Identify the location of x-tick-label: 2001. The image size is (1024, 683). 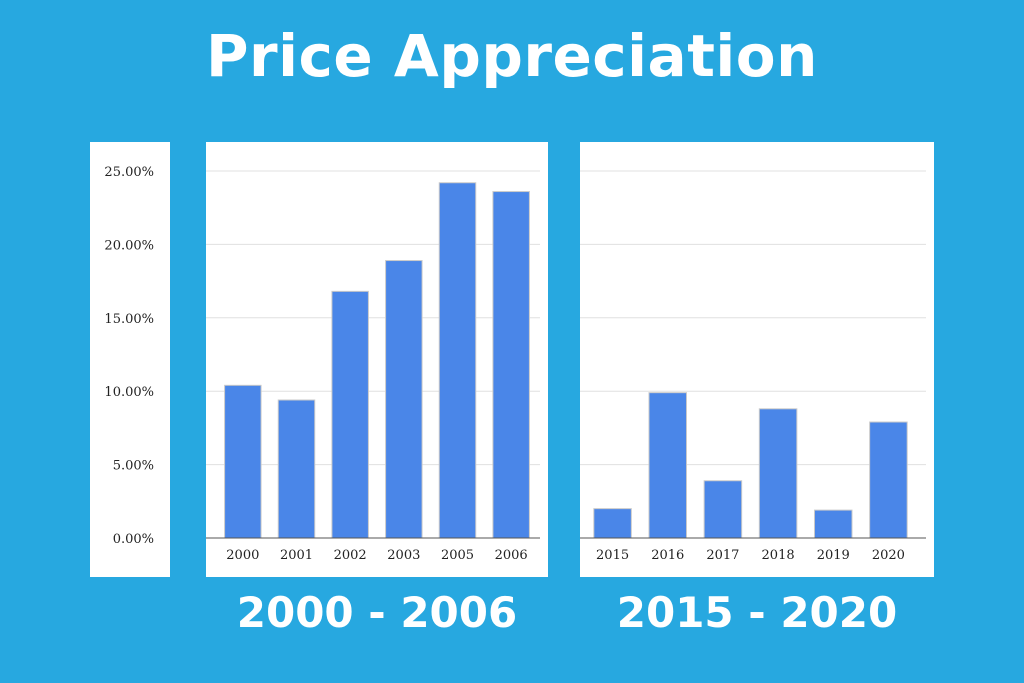
(296, 555).